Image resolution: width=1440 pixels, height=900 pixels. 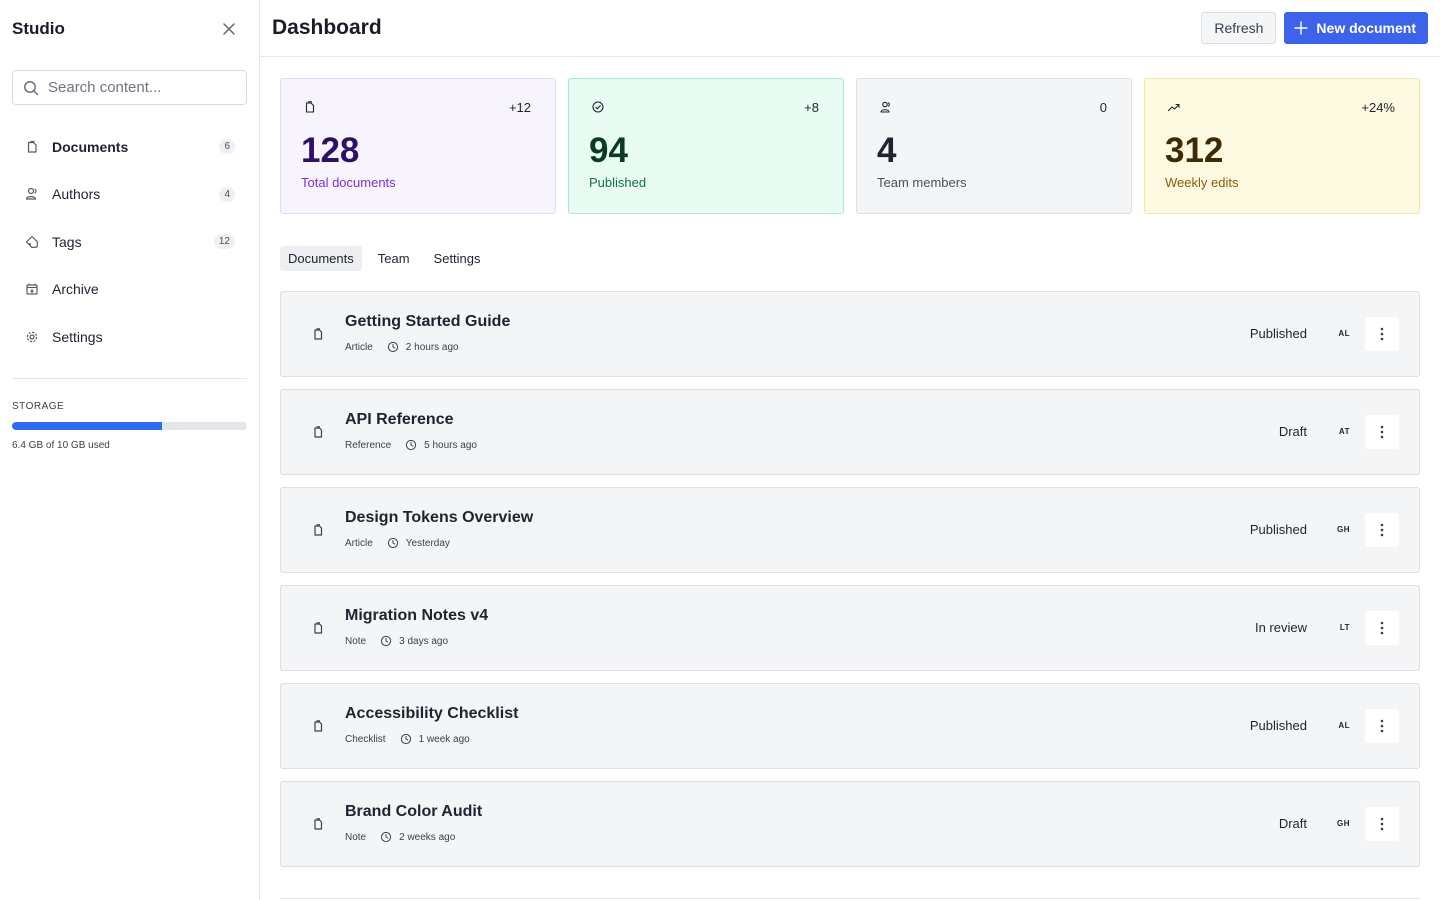 What do you see at coordinates (224, 242) in the screenshot?
I see `count-badge: 12` at bounding box center [224, 242].